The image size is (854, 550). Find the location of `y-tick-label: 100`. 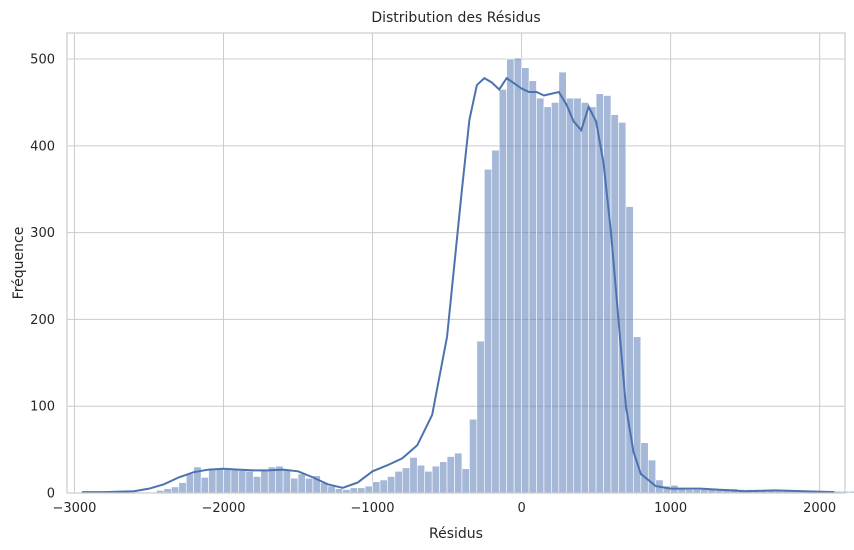

y-tick-label: 100 is located at coordinates (42, 407).